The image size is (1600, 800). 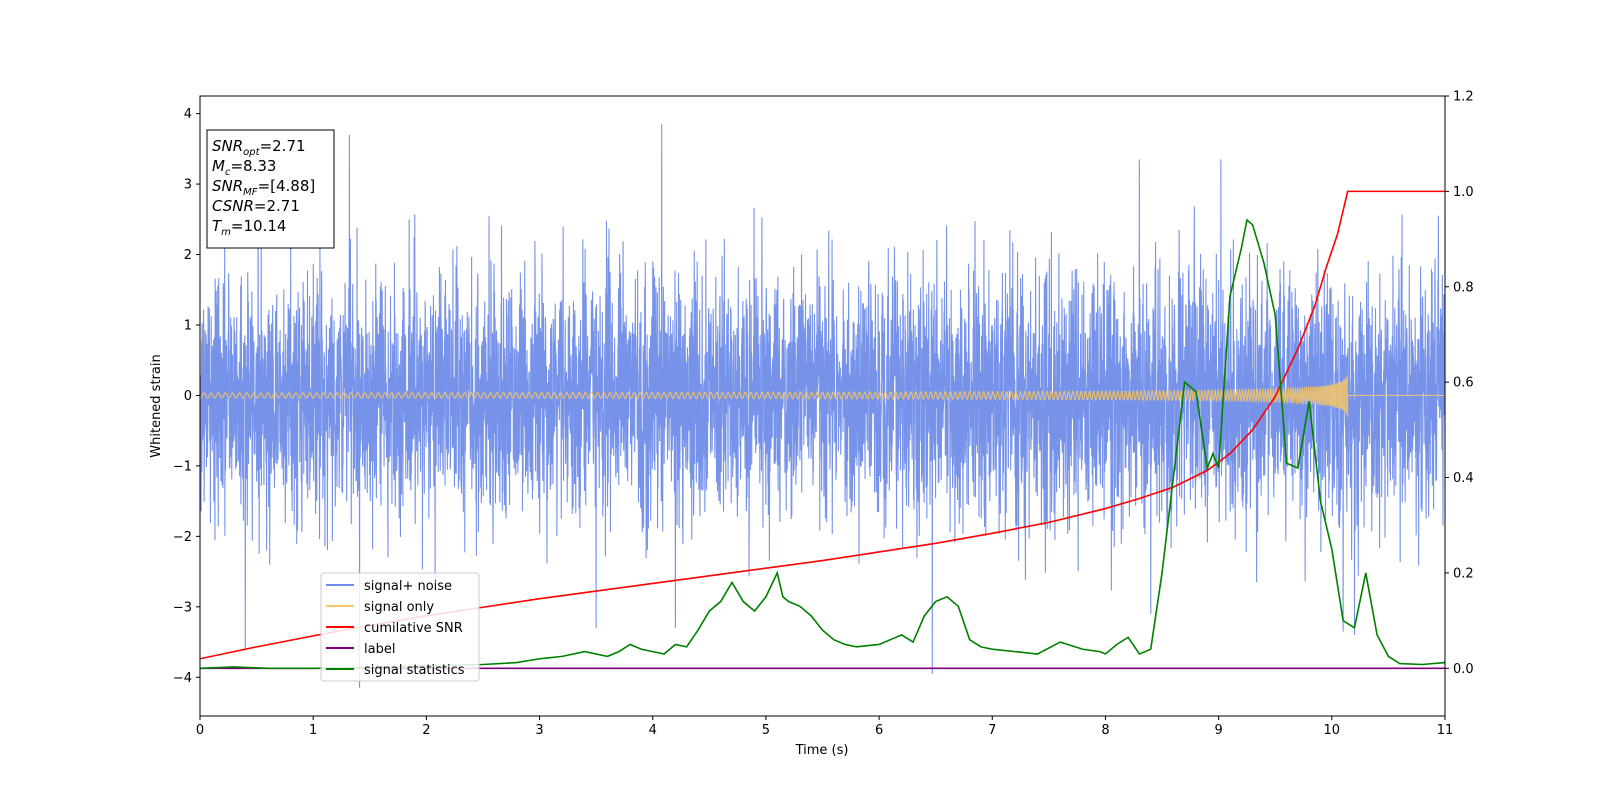 I want to click on annotation-line: SNRMF=[4.88], so click(x=263, y=187).